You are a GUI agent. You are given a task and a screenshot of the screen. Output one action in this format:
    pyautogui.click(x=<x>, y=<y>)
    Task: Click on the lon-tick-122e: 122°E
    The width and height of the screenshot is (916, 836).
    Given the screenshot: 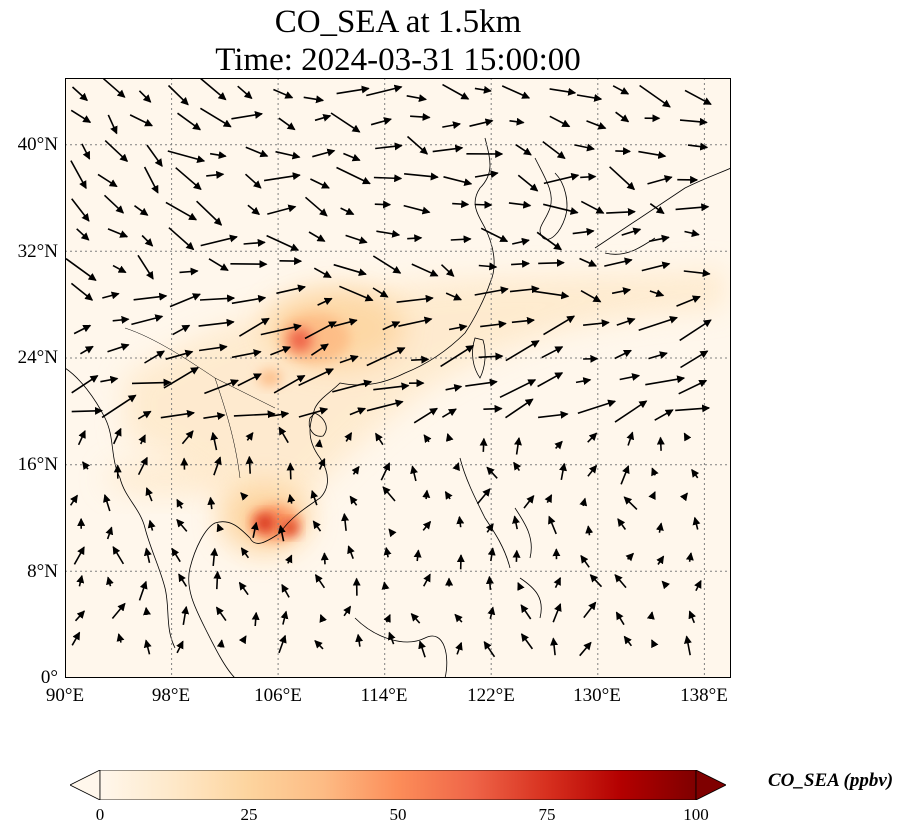 What is the action you would take?
    pyautogui.click(x=491, y=695)
    